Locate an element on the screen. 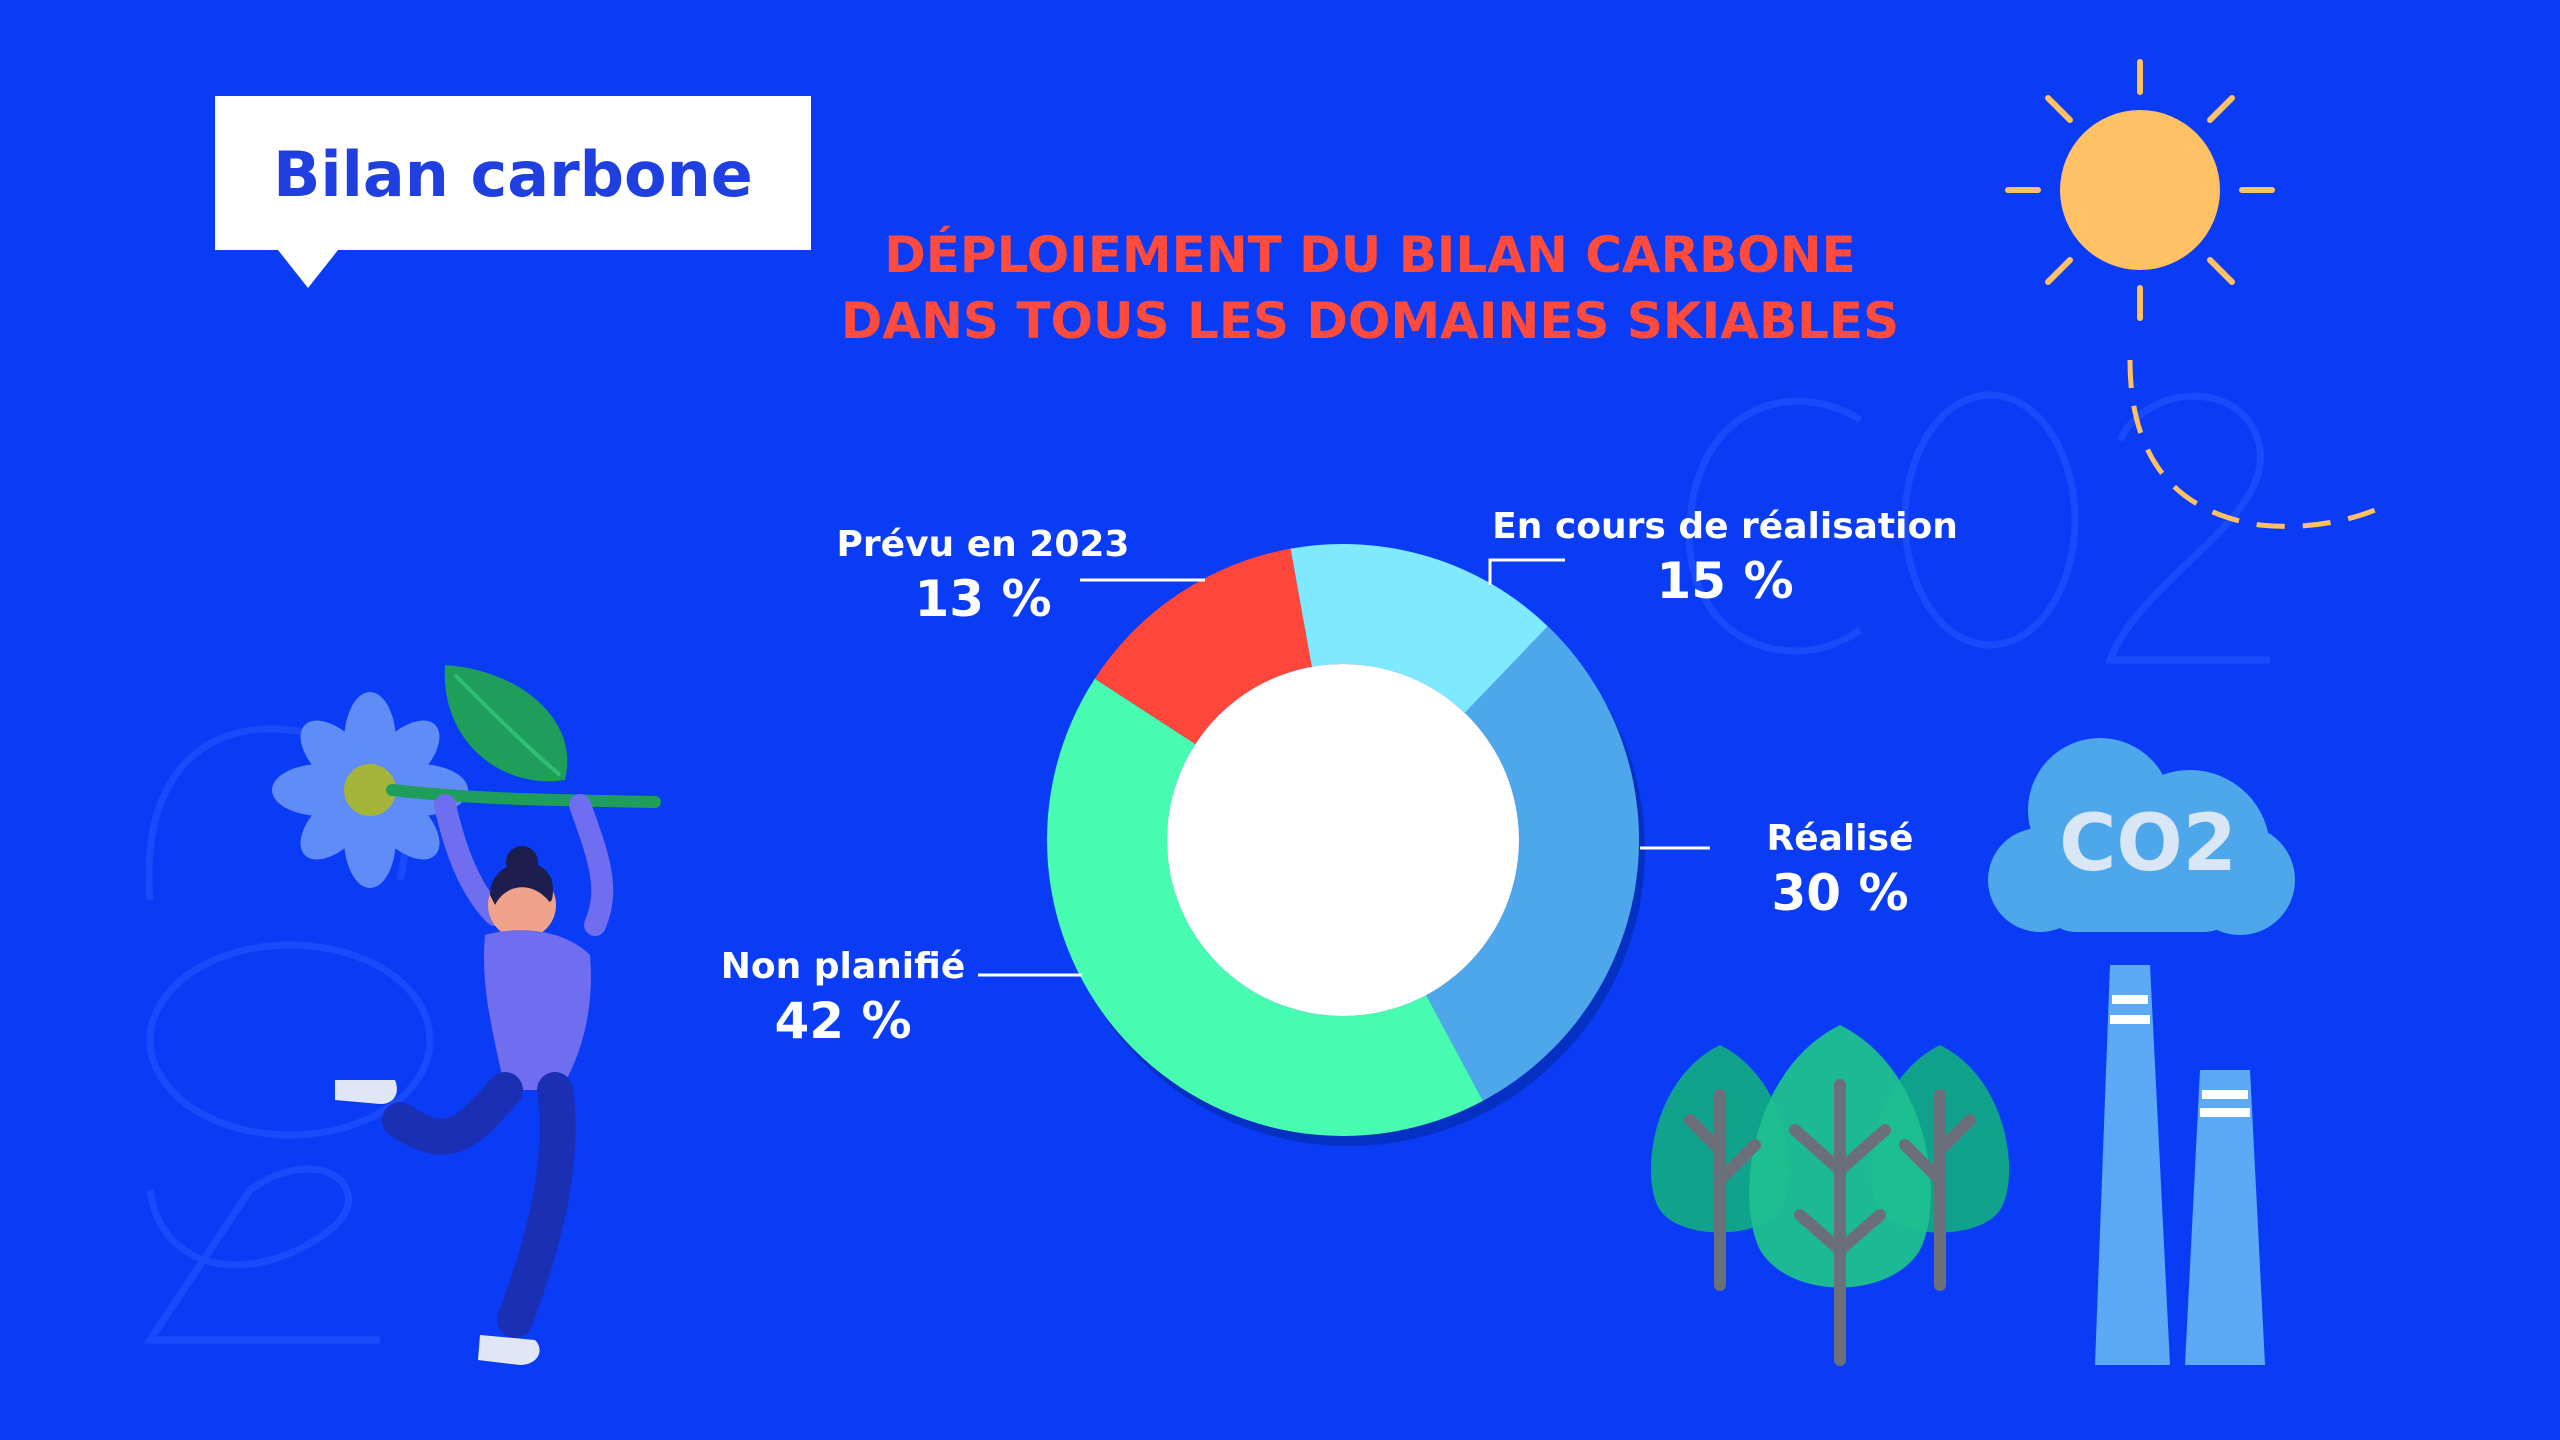  slice-non-planifie is located at coordinates (1265, 907).